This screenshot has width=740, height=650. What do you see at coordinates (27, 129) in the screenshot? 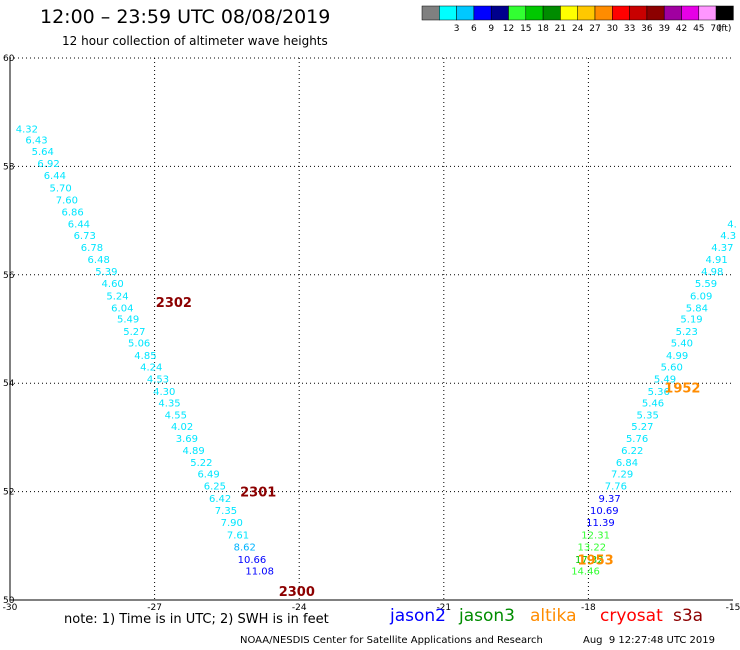
I see `swh-value-label: 4.32` at bounding box center [27, 129].